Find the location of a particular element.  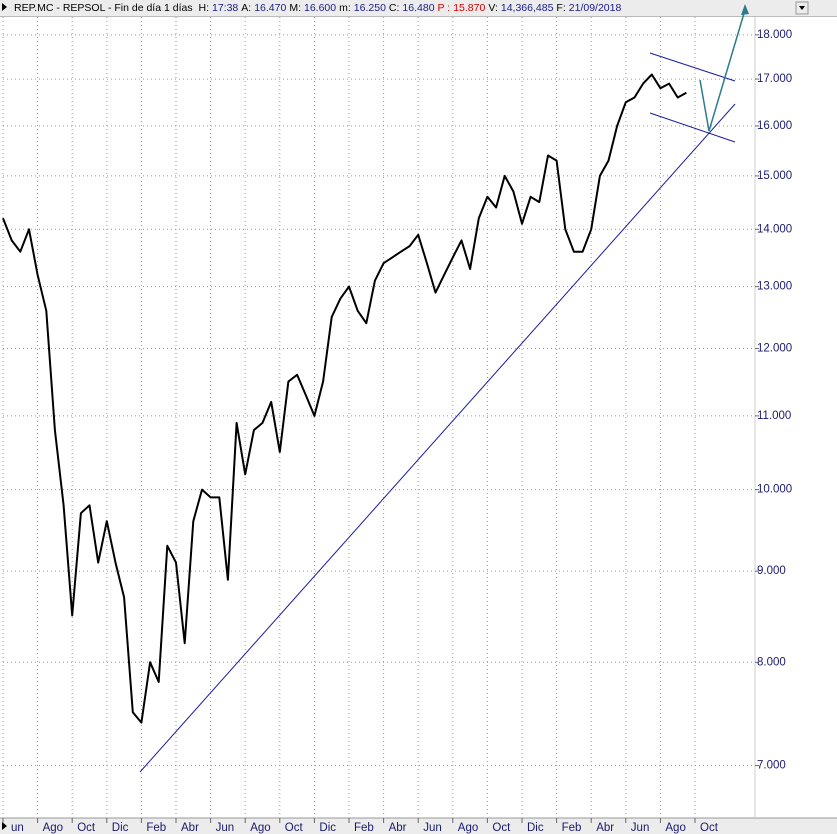

scroll-icon is located at coordinates (4, 826).